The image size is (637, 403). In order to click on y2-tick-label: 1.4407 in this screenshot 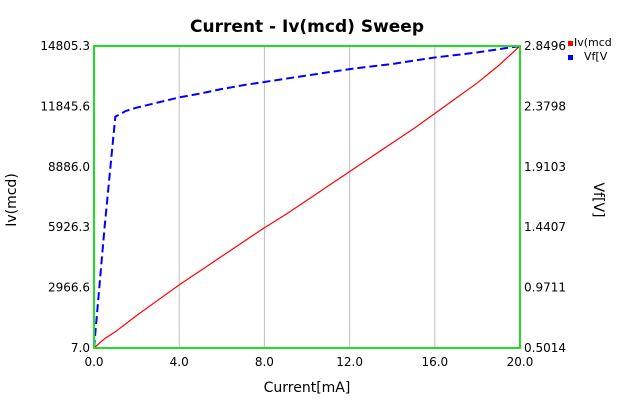, I will do `click(545, 227)`.